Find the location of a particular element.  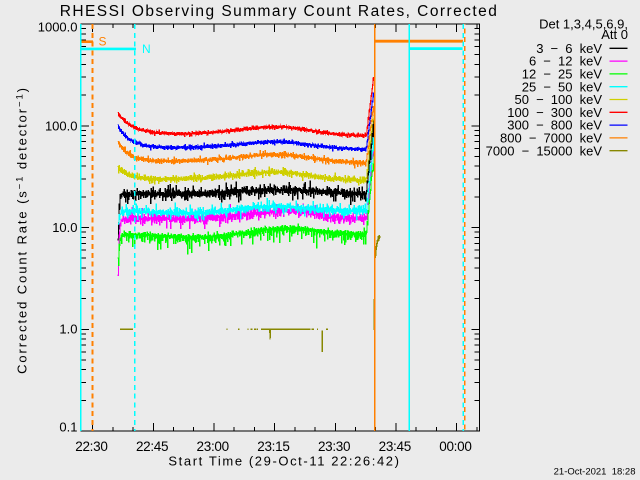

svg-text: 6 − 12 keV is located at coordinates (565, 61).